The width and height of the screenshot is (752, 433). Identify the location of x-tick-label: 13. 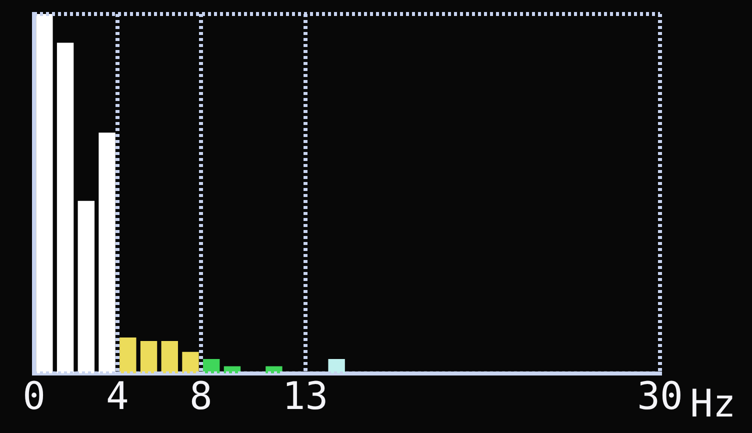
(305, 396).